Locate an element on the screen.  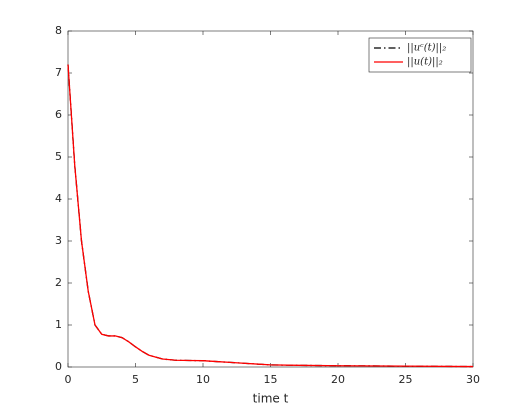
y-tick-label: 7 is located at coordinates (58, 72).